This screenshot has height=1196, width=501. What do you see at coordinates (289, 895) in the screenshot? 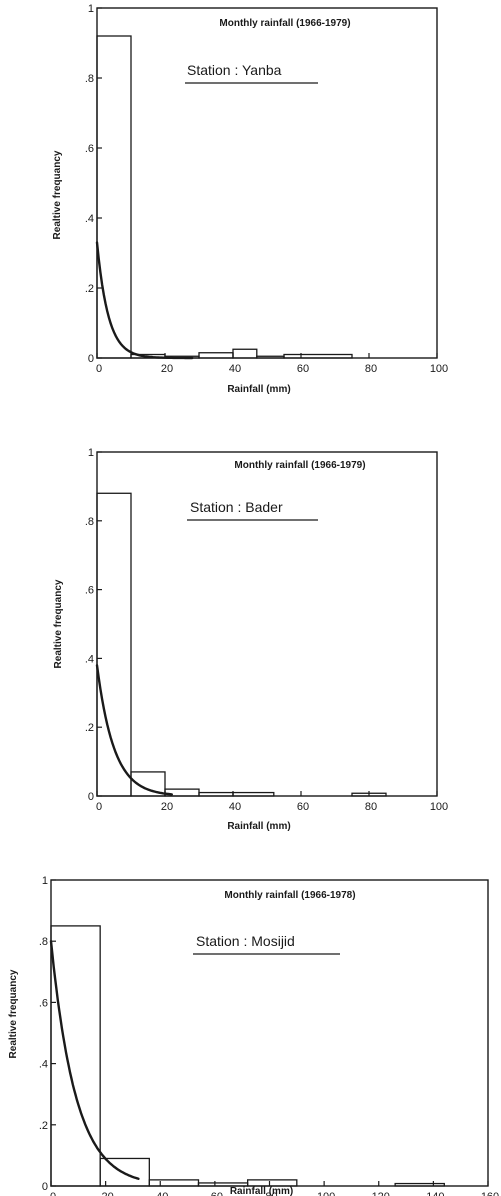
I see `chart-title: Monthly rainfall (1966-1978)` at bounding box center [289, 895].